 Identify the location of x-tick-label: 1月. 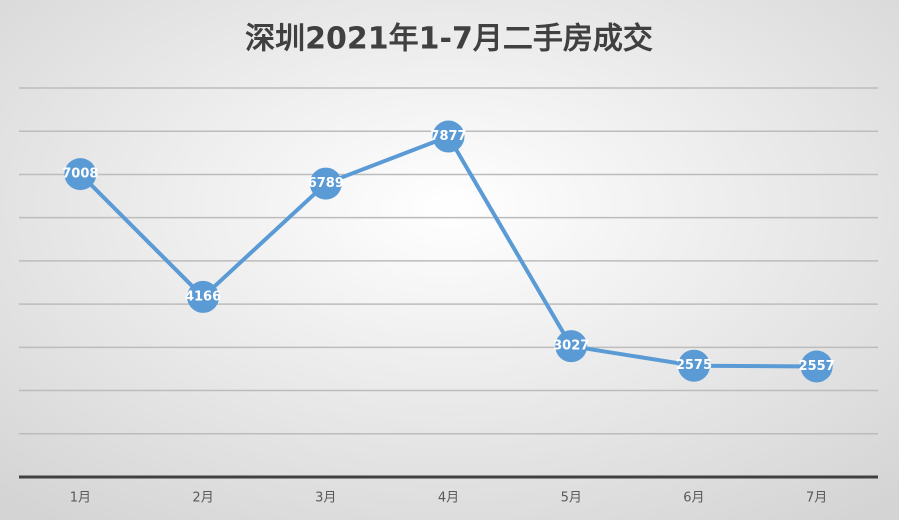
(80, 498).